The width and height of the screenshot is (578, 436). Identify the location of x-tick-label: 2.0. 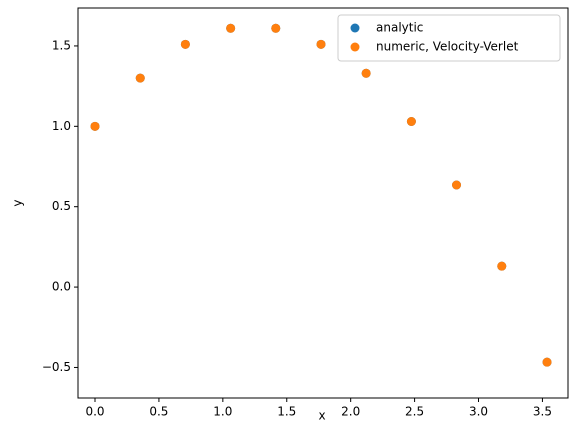
(350, 412).